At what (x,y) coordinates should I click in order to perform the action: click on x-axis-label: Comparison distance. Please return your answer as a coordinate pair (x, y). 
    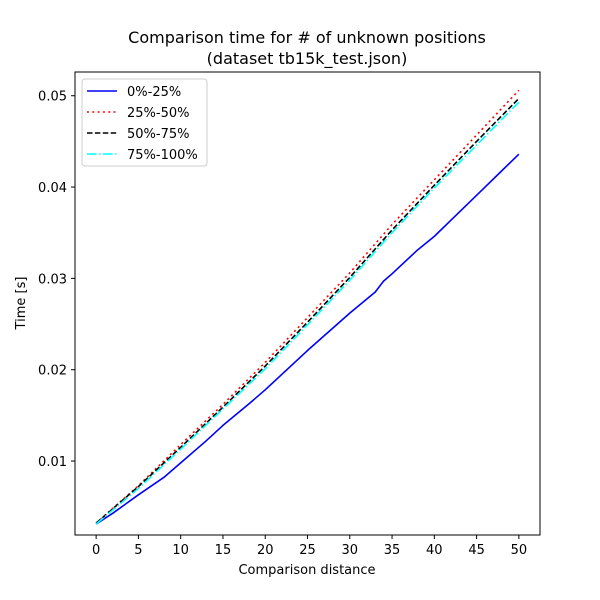
    Looking at the image, I should click on (306, 570).